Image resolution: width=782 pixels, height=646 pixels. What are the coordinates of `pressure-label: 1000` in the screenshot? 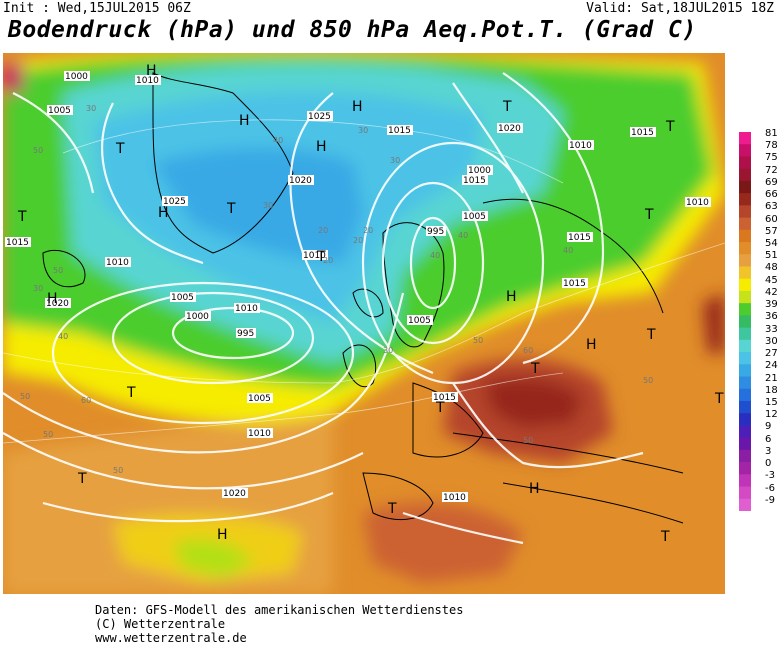 It's located at (76, 77).